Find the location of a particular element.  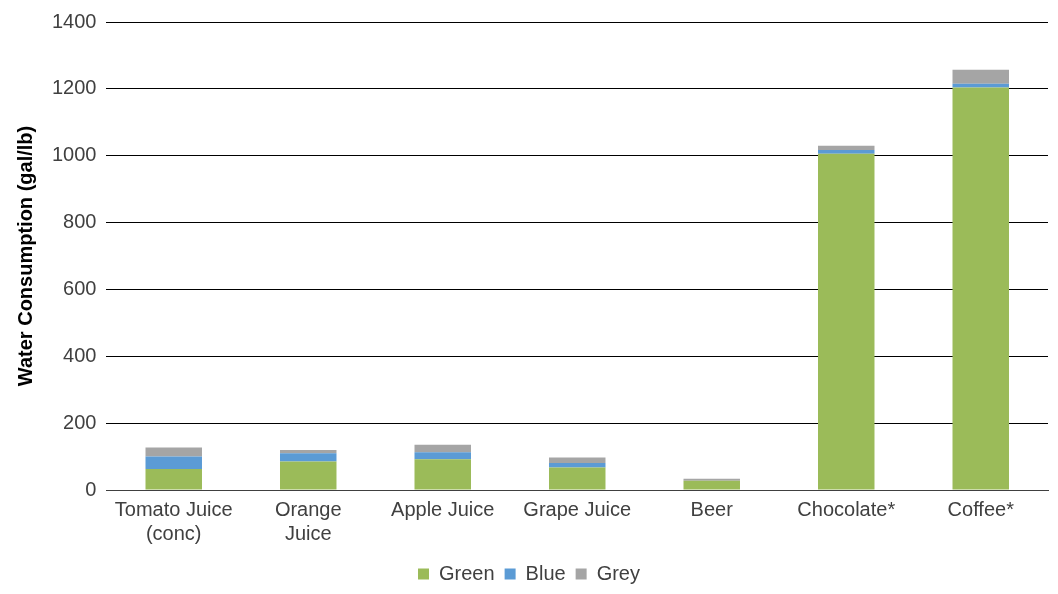

x-tick-label: Beer is located at coordinates (712, 508).